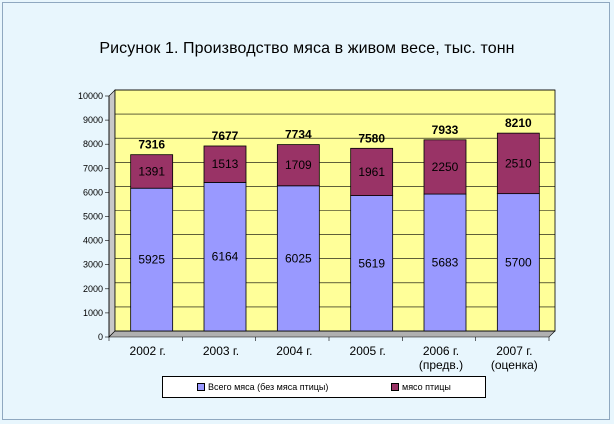  I want to click on total-label-5: 8210, so click(518, 123).